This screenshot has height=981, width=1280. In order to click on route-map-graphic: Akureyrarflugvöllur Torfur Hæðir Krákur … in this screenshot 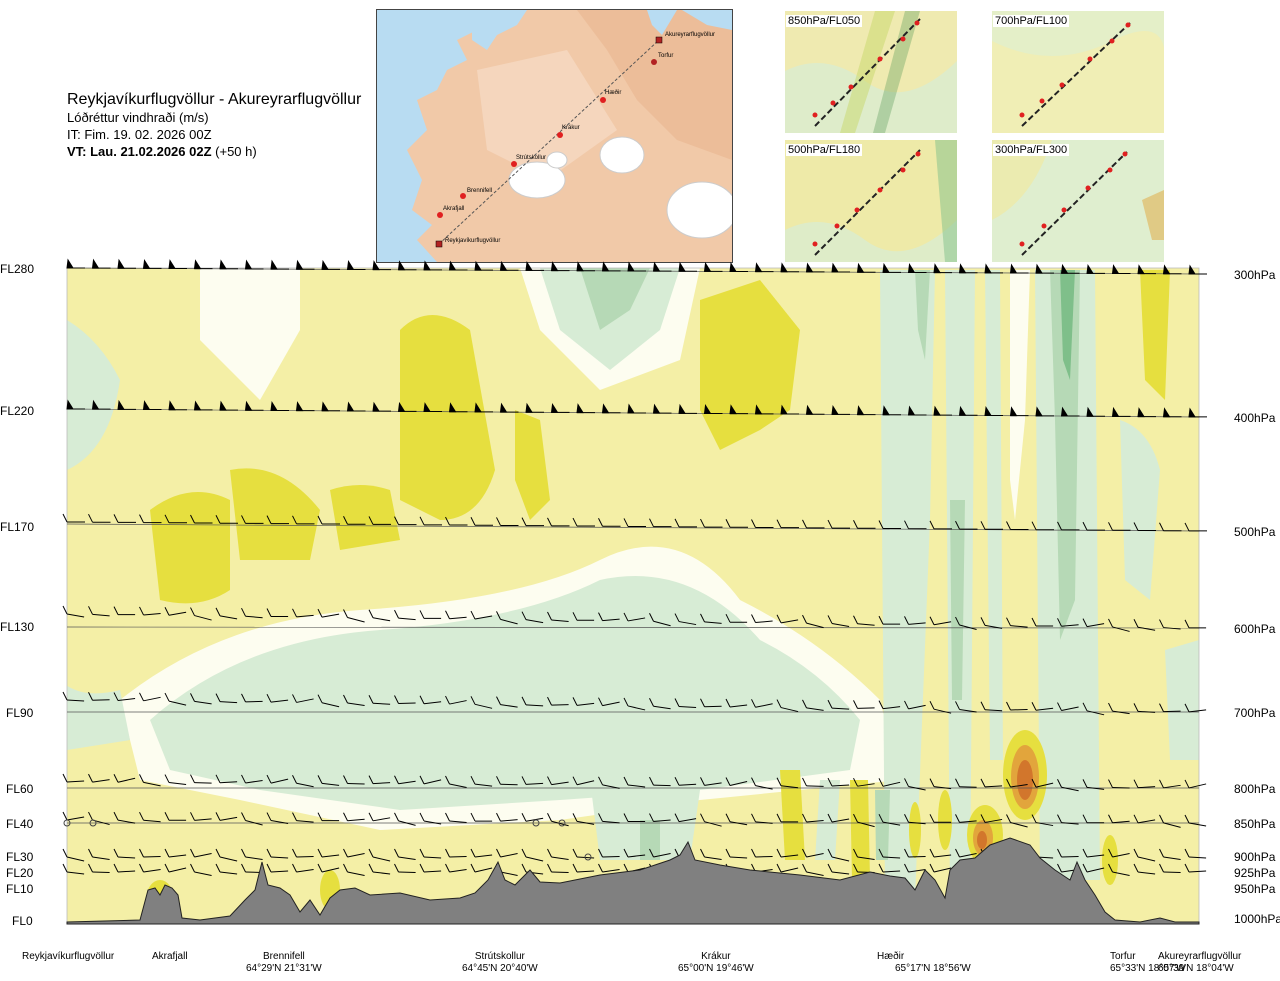, I will do `click(554, 136)`.